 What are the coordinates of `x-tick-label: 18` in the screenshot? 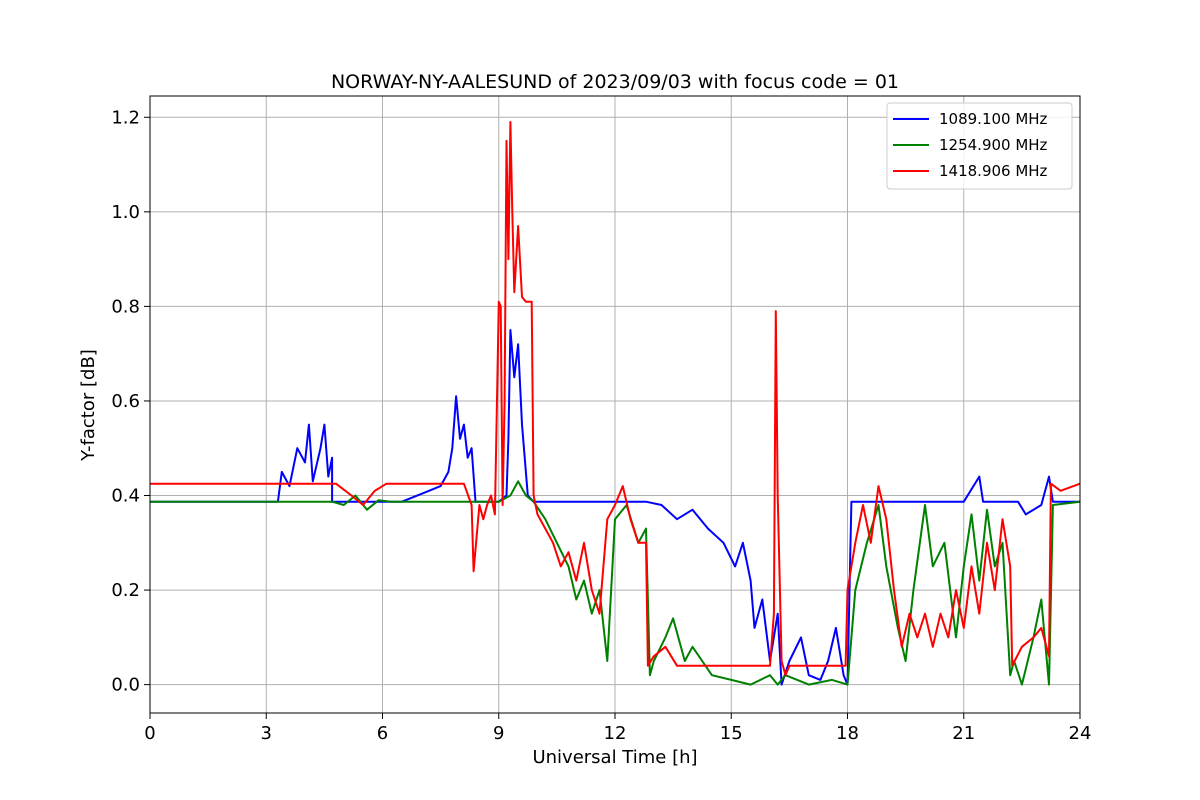 It's located at (847, 733).